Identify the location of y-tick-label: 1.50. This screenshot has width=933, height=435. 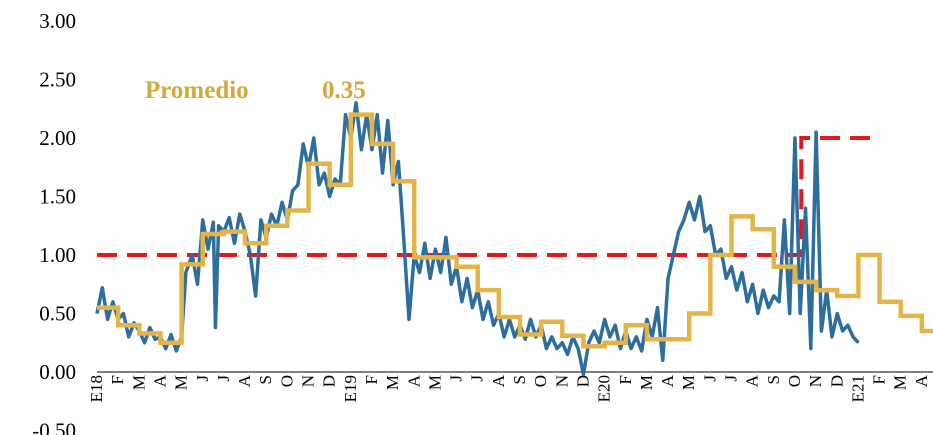
(57, 197).